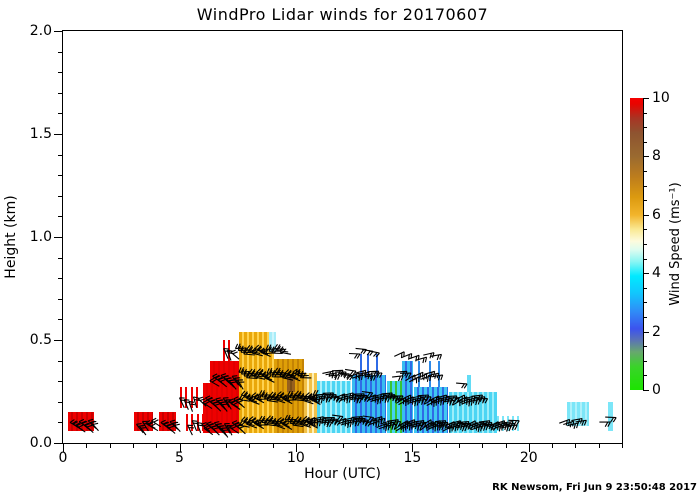 This screenshot has width=700, height=500. I want to click on y-tick-label: 2.0, so click(40, 31).